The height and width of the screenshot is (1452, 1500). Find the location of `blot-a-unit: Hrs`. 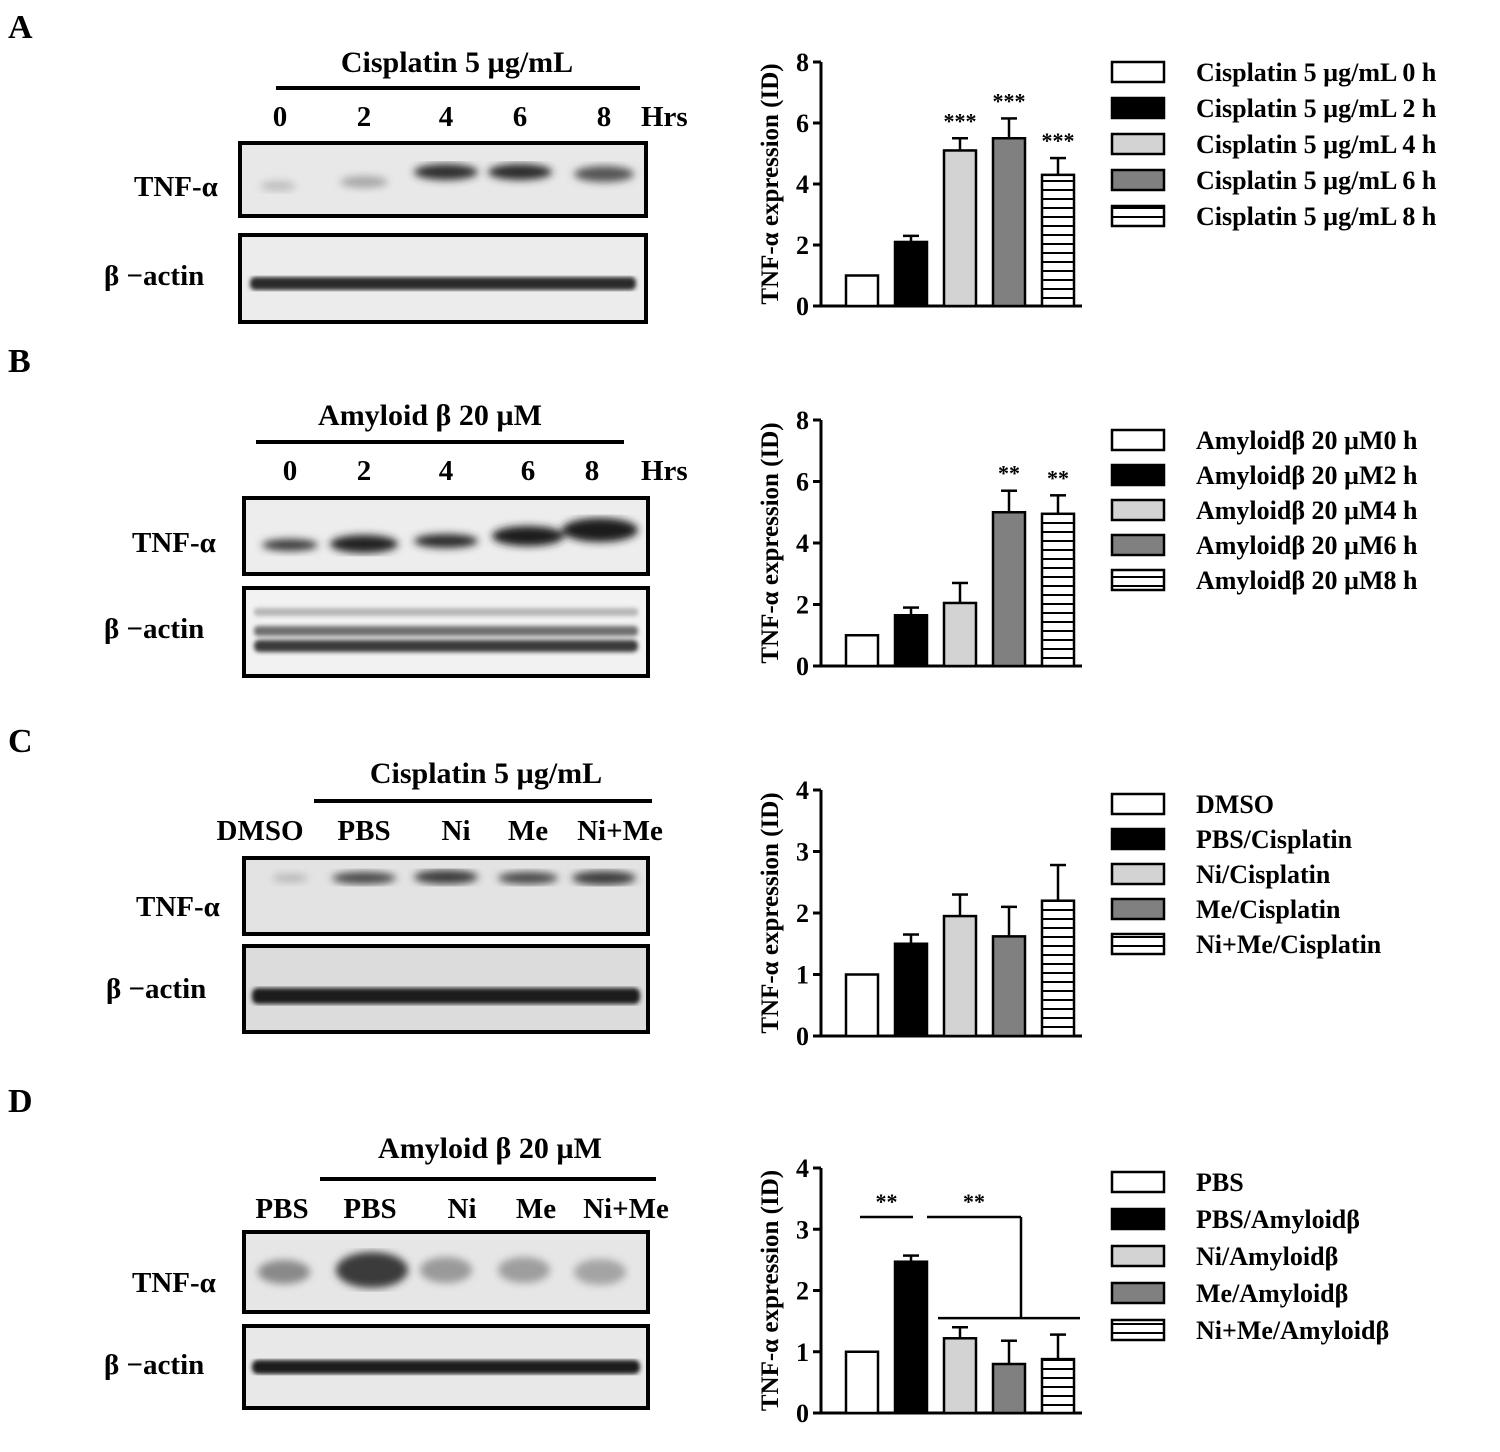

blot-a-unit: Hrs is located at coordinates (664, 117).